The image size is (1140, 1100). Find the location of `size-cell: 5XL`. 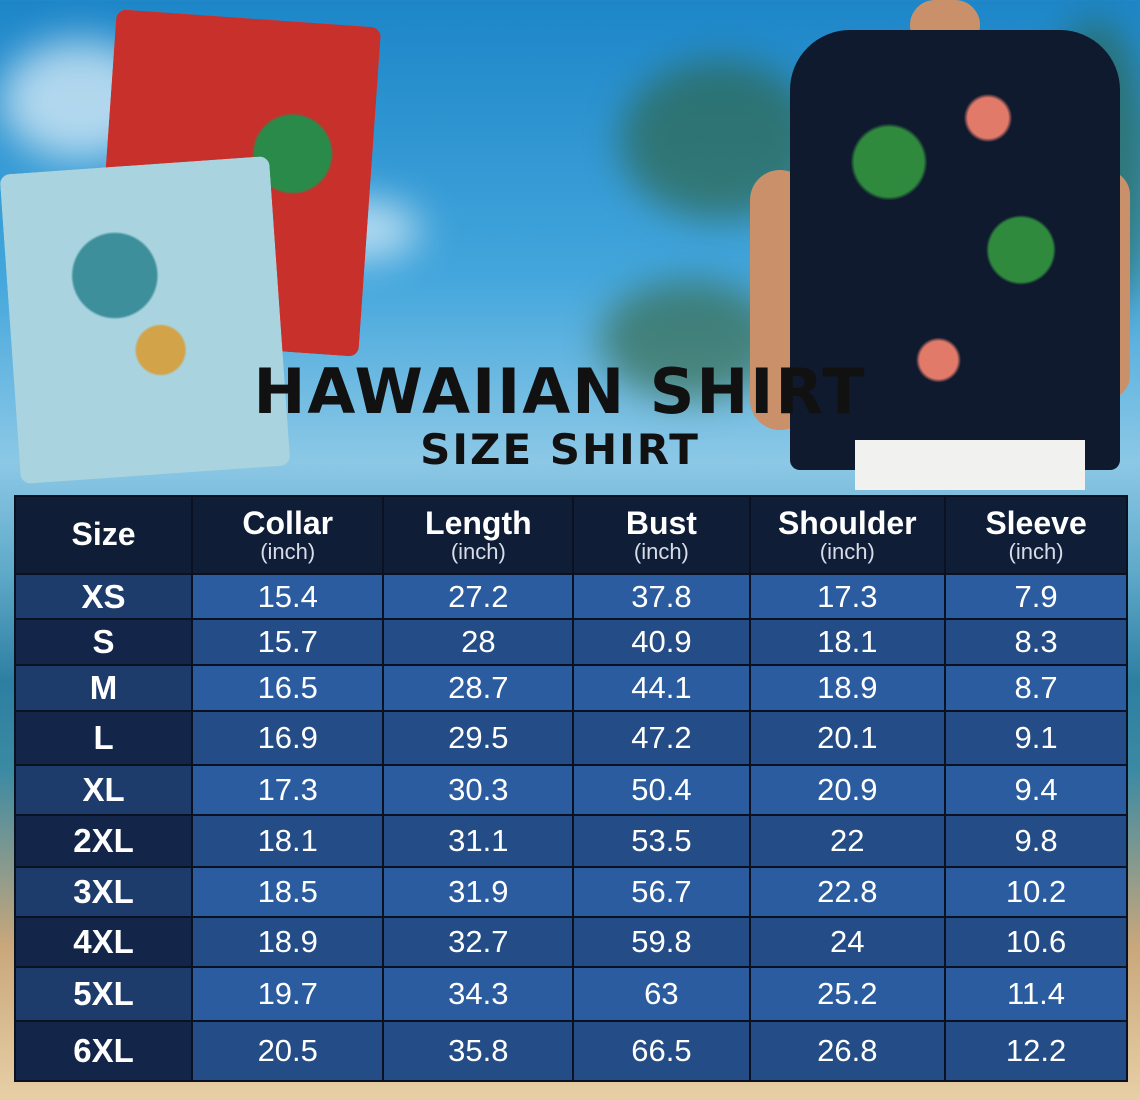

size-cell: 5XL is located at coordinates (103, 994).